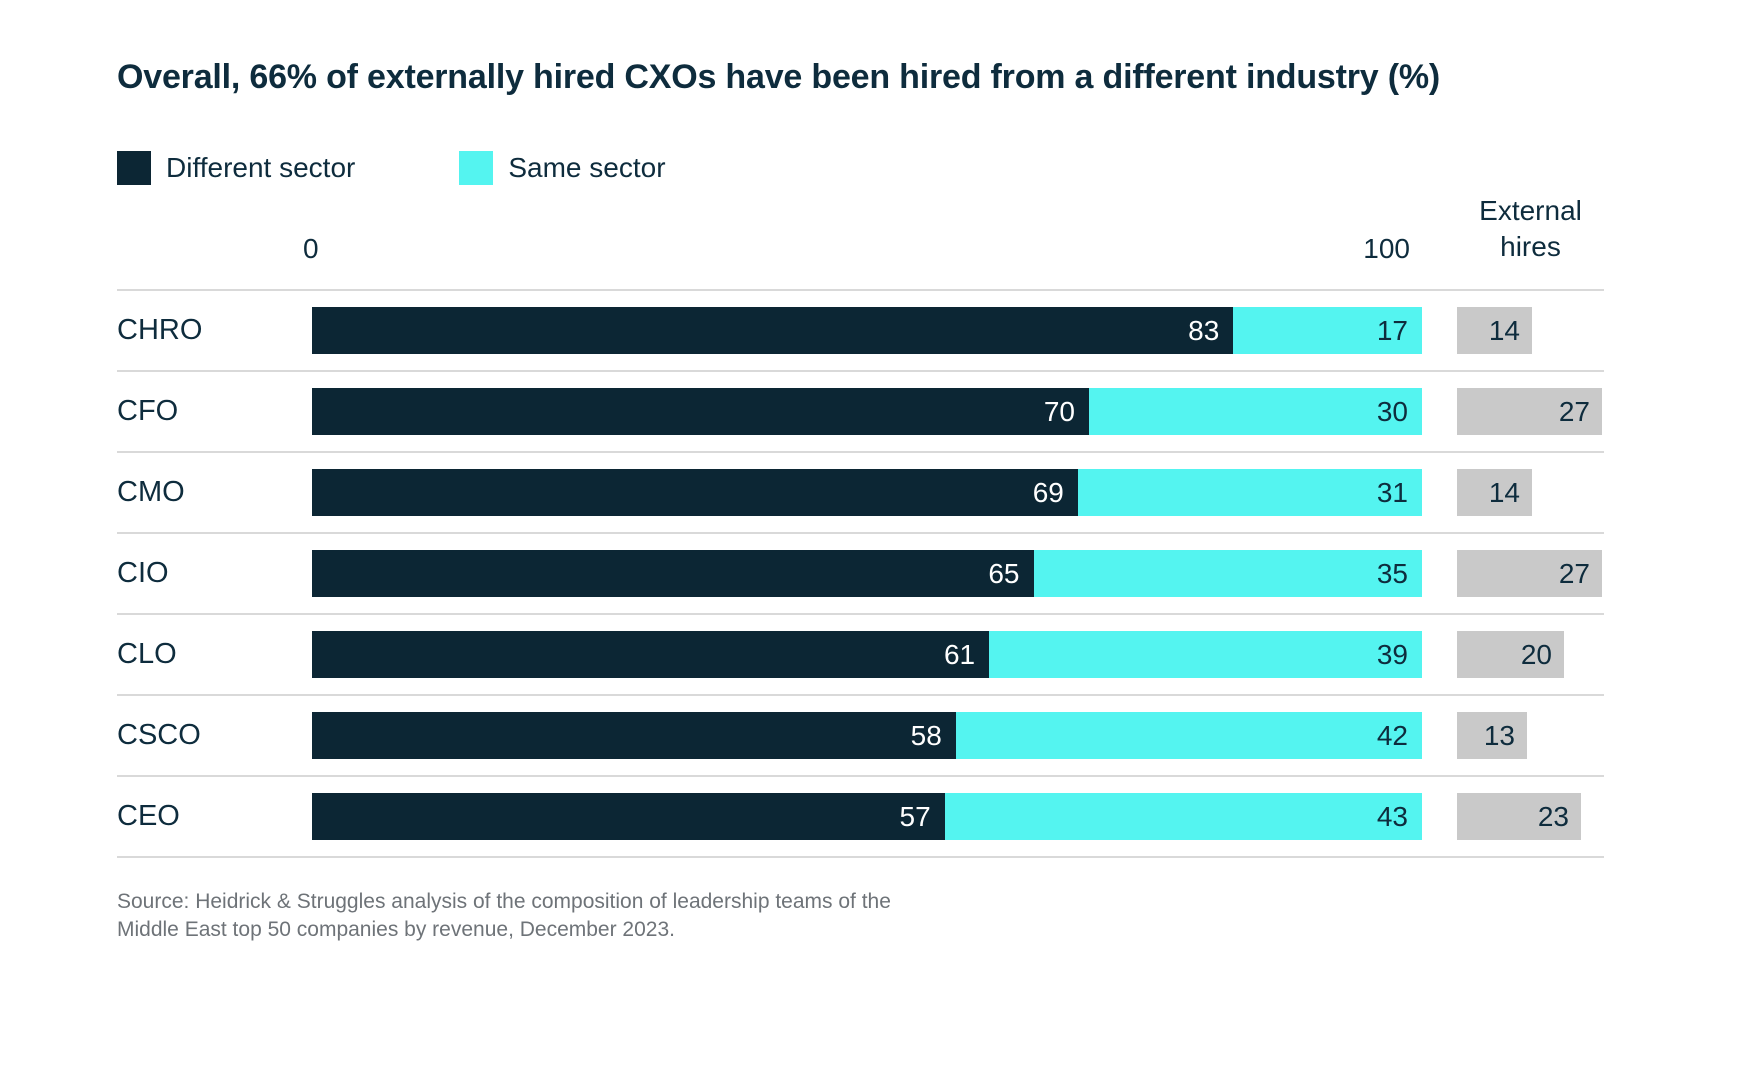 This screenshot has height=1084, width=1740. I want to click on chart-row: CIO 65 35 27, so click(860, 572).